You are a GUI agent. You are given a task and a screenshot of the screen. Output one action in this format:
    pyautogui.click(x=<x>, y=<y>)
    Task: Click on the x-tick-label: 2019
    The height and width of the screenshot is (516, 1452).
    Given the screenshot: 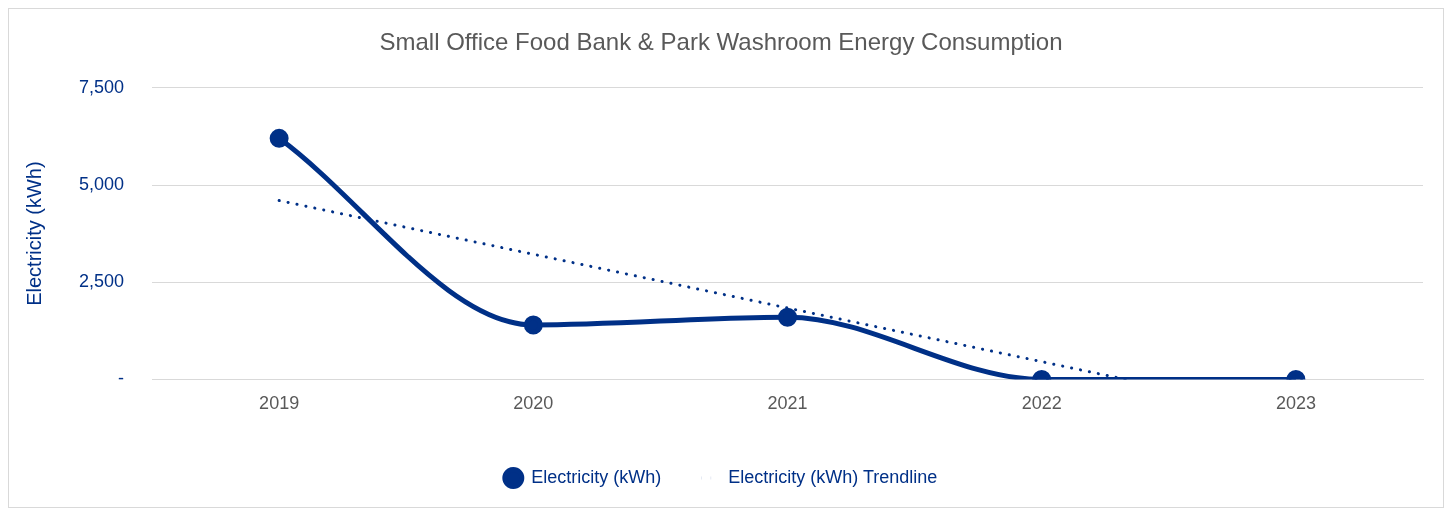 What is the action you would take?
    pyautogui.click(x=279, y=403)
    